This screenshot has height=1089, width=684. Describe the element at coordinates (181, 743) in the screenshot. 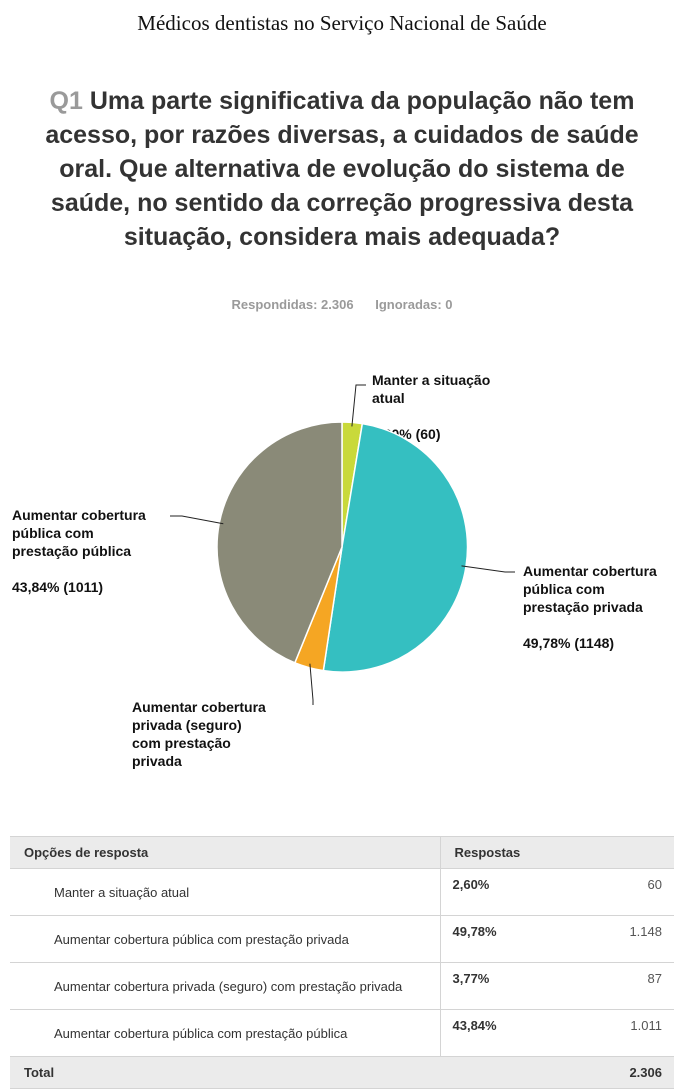

I see `slice-label-line: com prestação` at that location.